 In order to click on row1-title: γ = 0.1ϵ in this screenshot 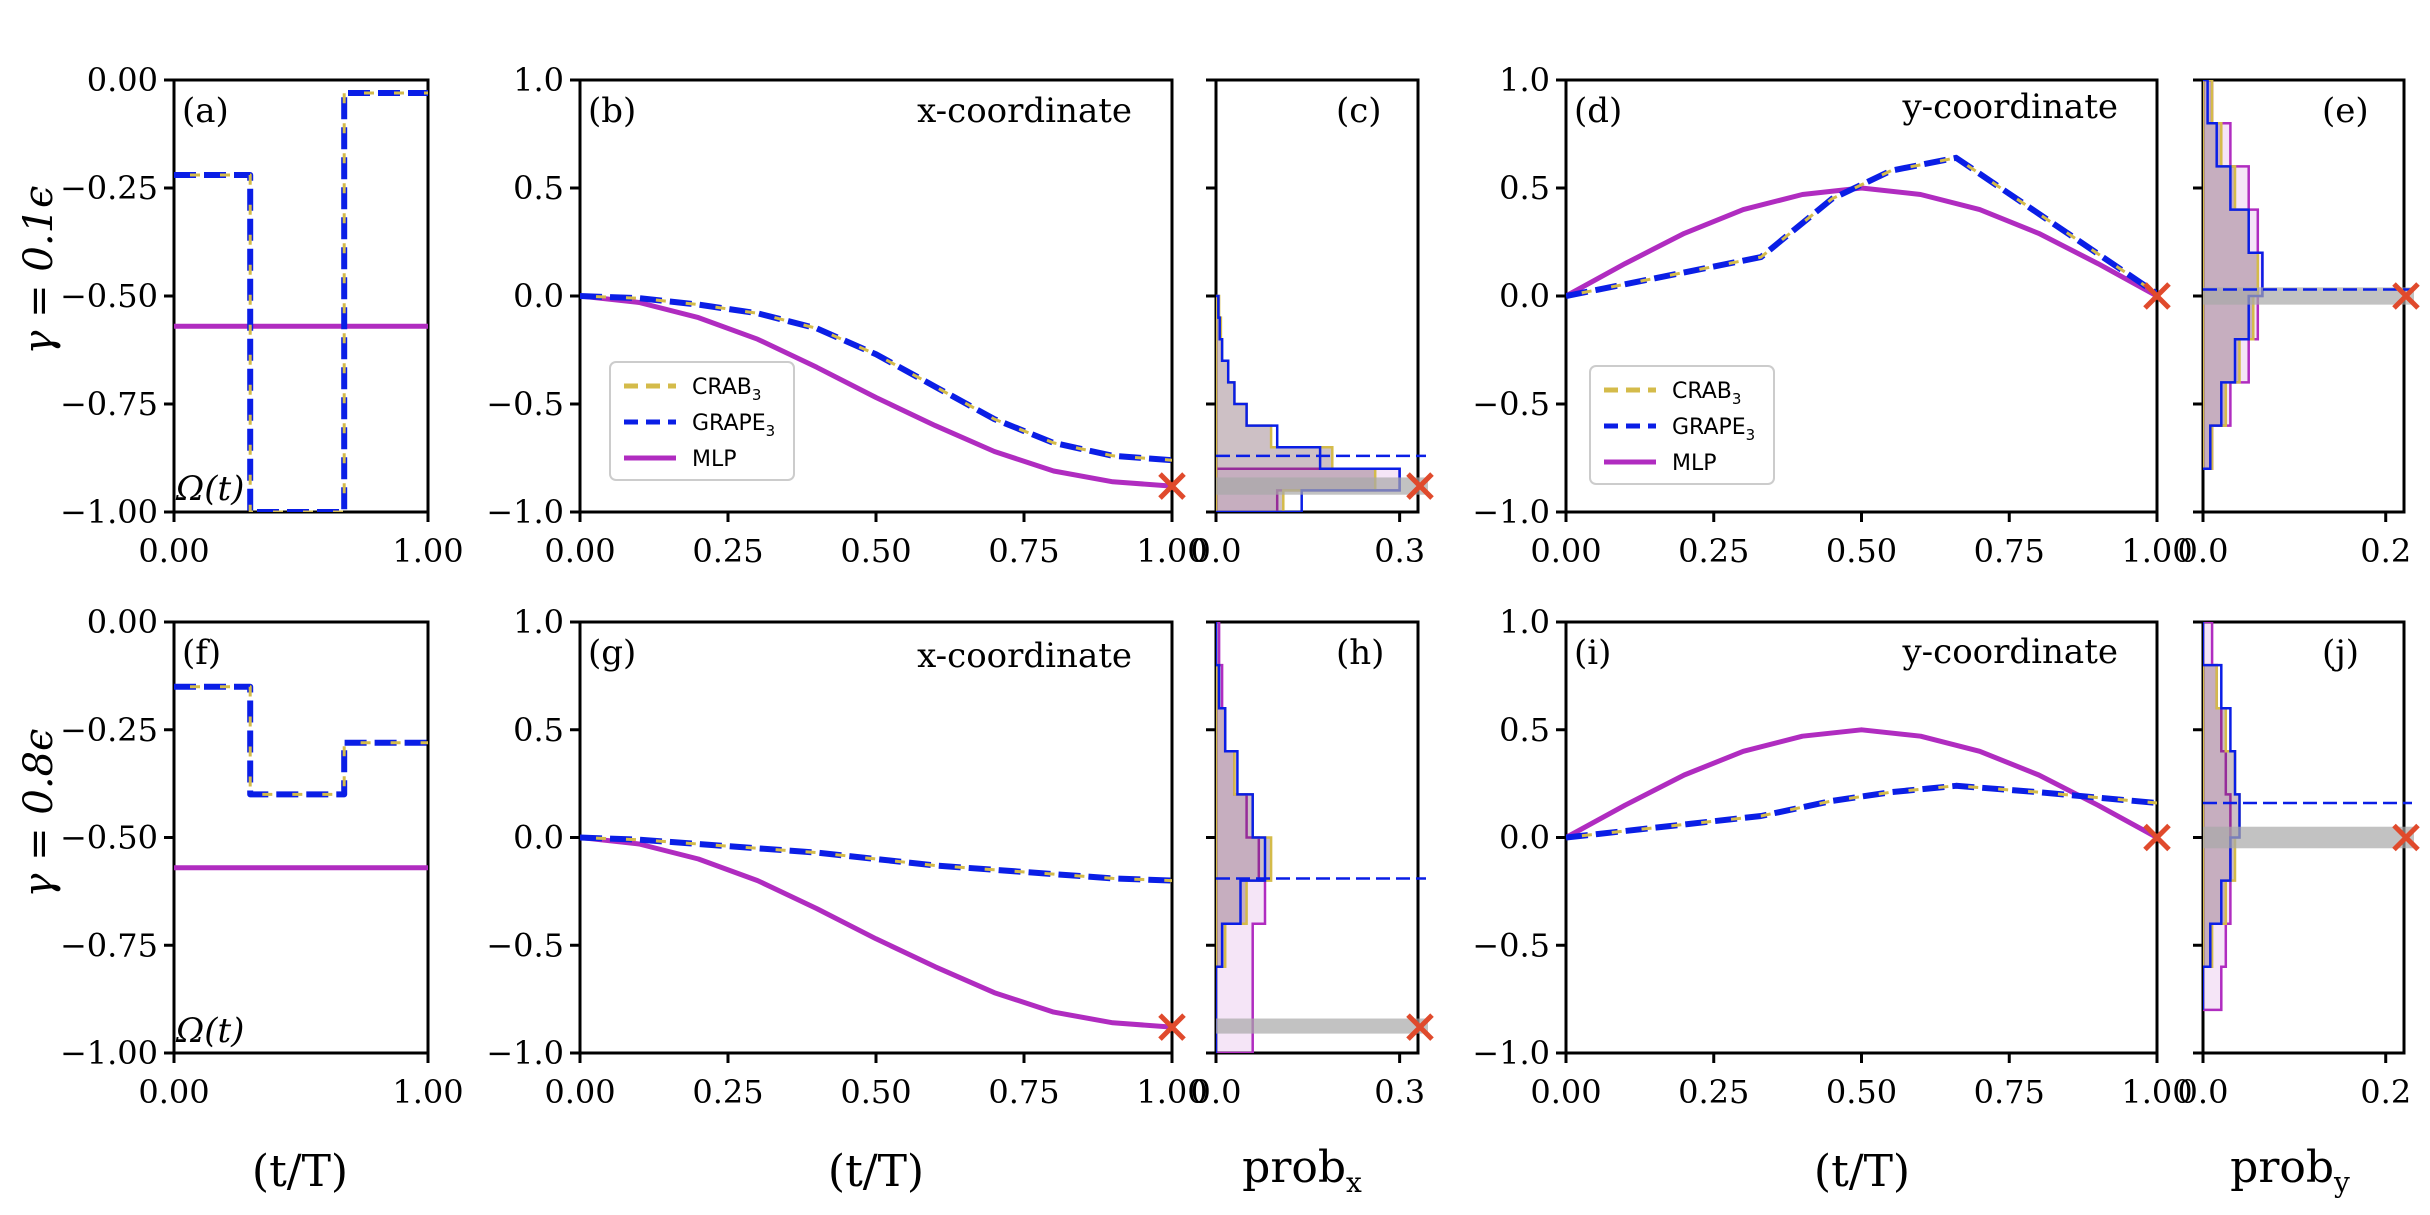, I will do `click(39, 270)`.